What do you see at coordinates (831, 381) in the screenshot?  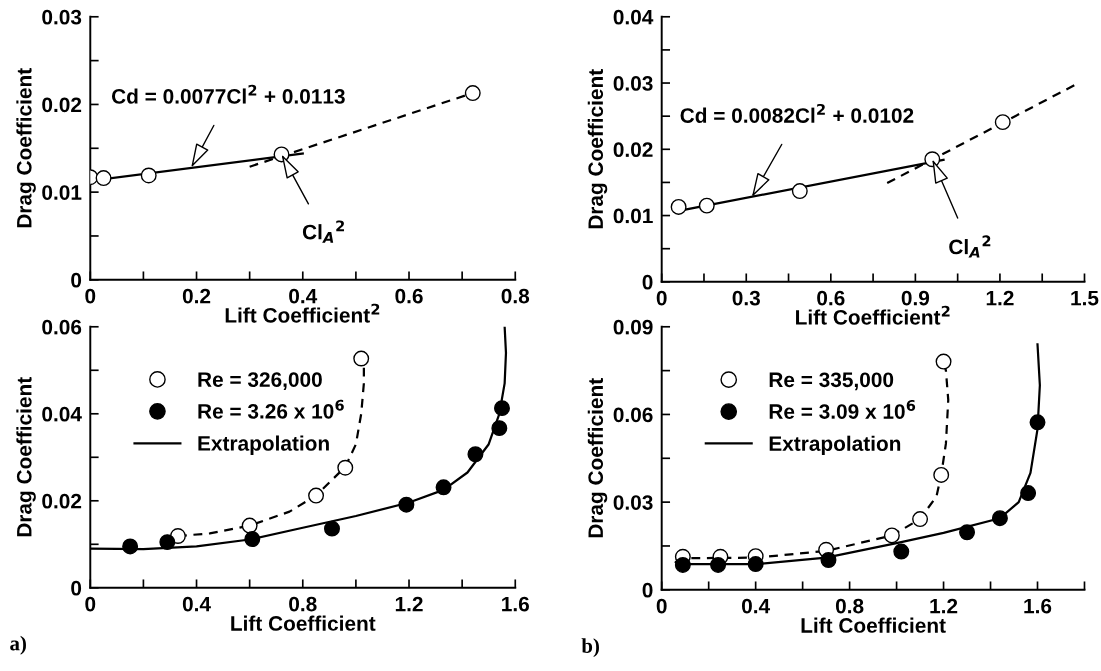 I see `legend-label: Re = 335,000` at bounding box center [831, 381].